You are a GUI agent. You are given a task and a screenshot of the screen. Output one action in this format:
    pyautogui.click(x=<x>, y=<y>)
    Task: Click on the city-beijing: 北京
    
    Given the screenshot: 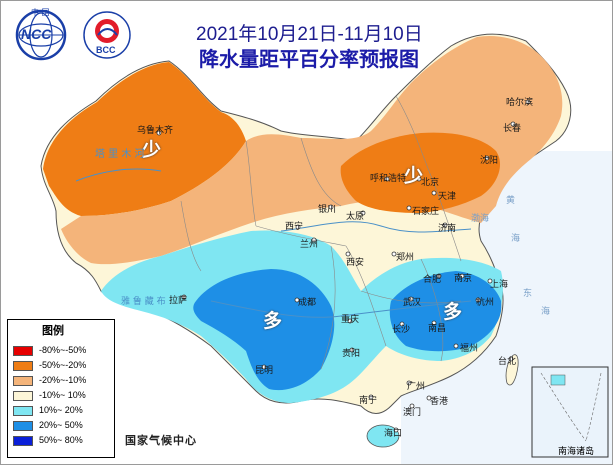 What is the action you would take?
    pyautogui.click(x=430, y=183)
    